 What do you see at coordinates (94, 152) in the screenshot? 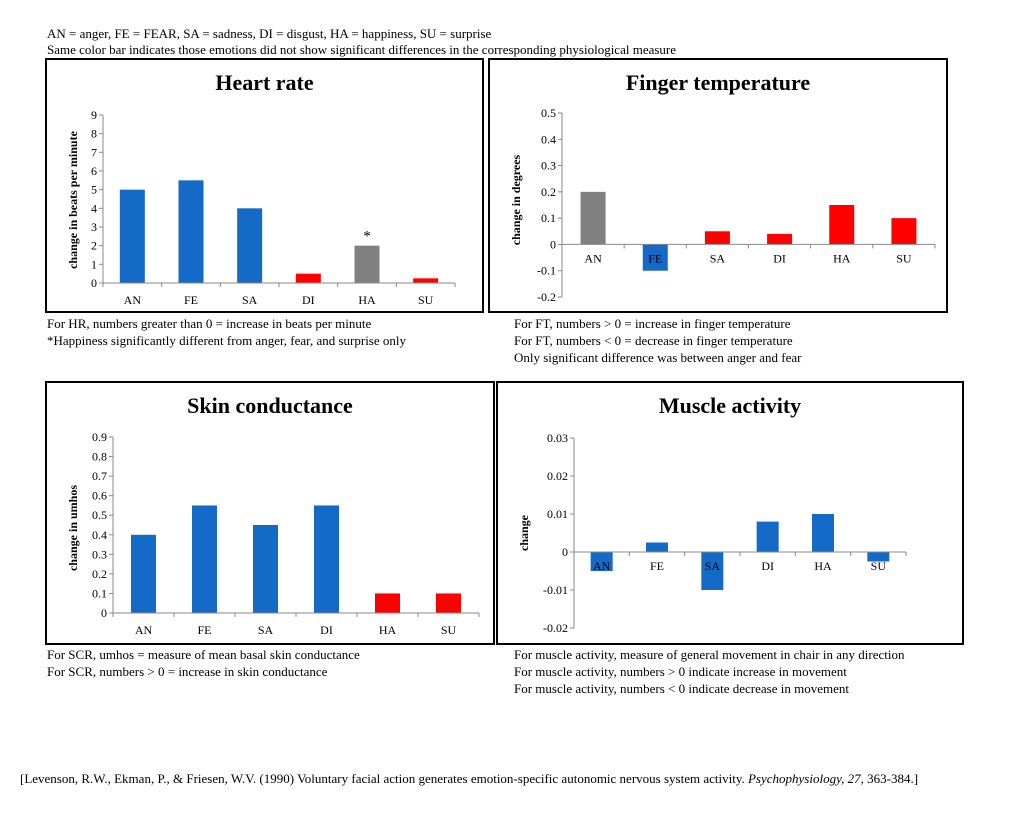
I see `y-tick-label: 7` at bounding box center [94, 152].